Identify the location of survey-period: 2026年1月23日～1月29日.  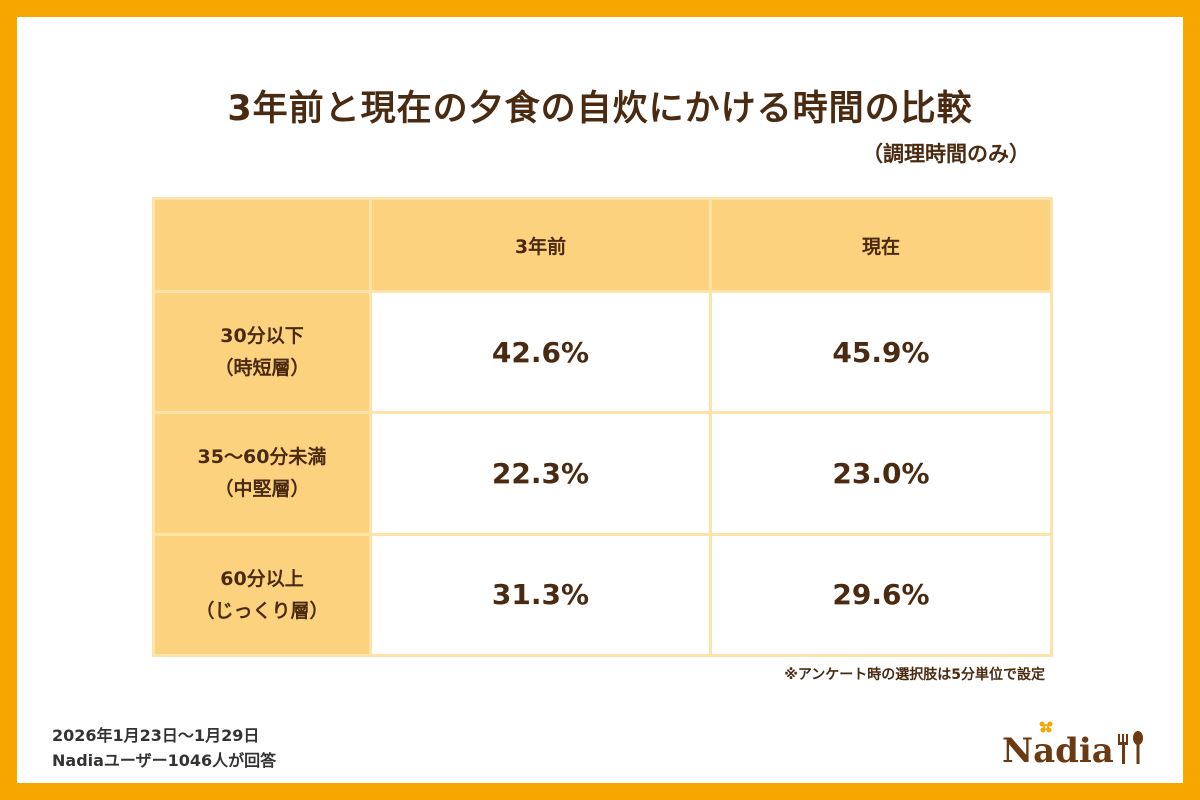
(156, 735).